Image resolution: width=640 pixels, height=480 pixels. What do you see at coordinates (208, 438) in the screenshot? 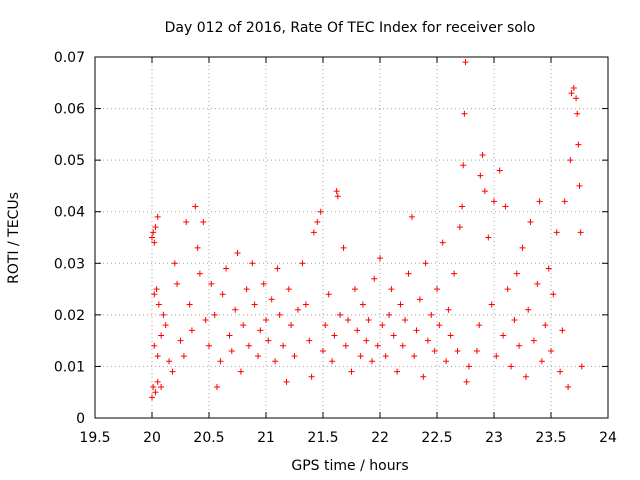
I see `x-tick-label: 20.5` at bounding box center [208, 438].